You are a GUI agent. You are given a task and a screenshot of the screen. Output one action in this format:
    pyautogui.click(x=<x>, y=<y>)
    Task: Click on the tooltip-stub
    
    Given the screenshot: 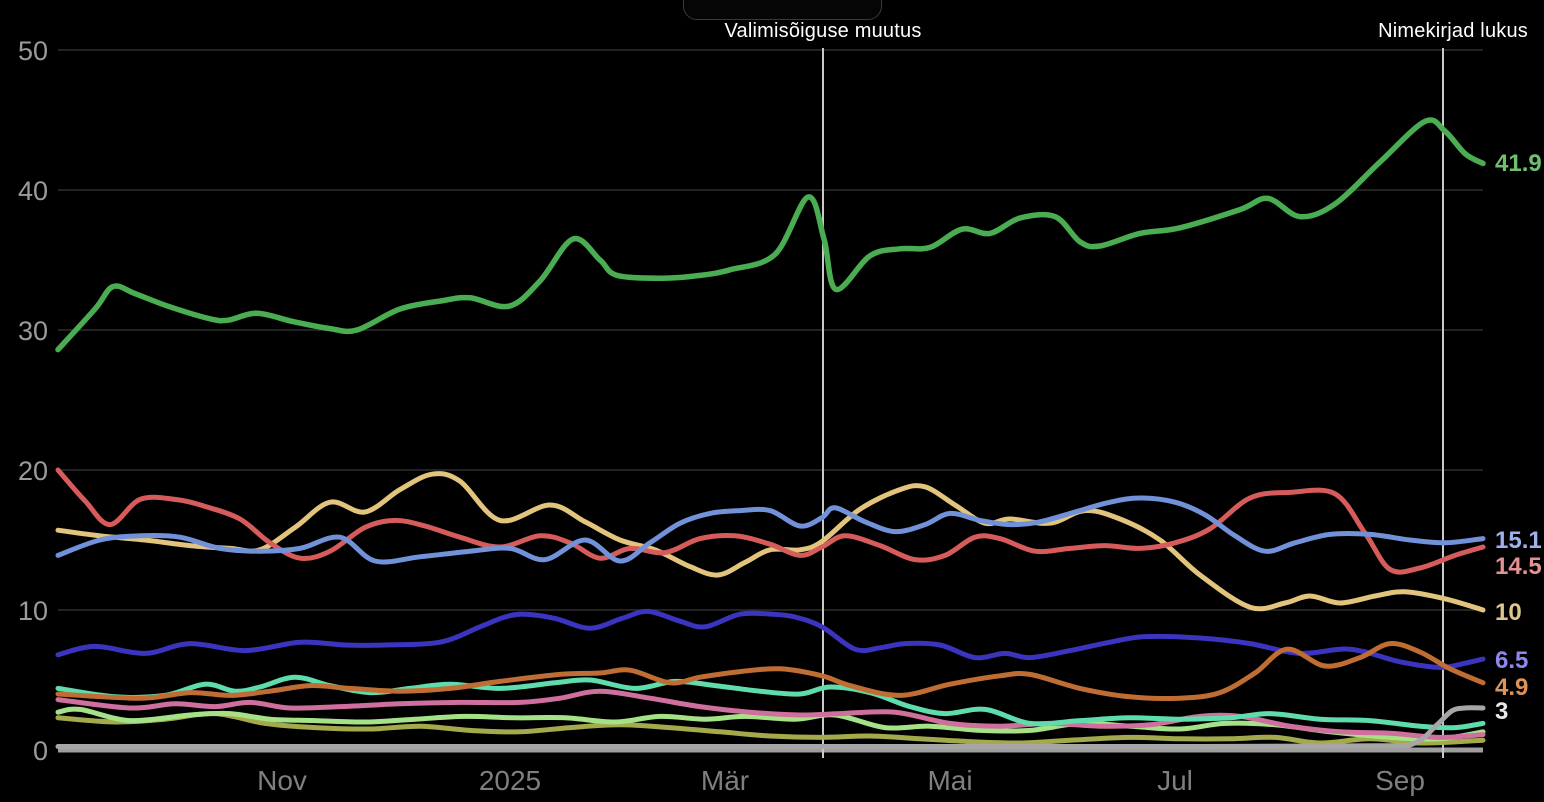 What is the action you would take?
    pyautogui.click(x=782, y=10)
    